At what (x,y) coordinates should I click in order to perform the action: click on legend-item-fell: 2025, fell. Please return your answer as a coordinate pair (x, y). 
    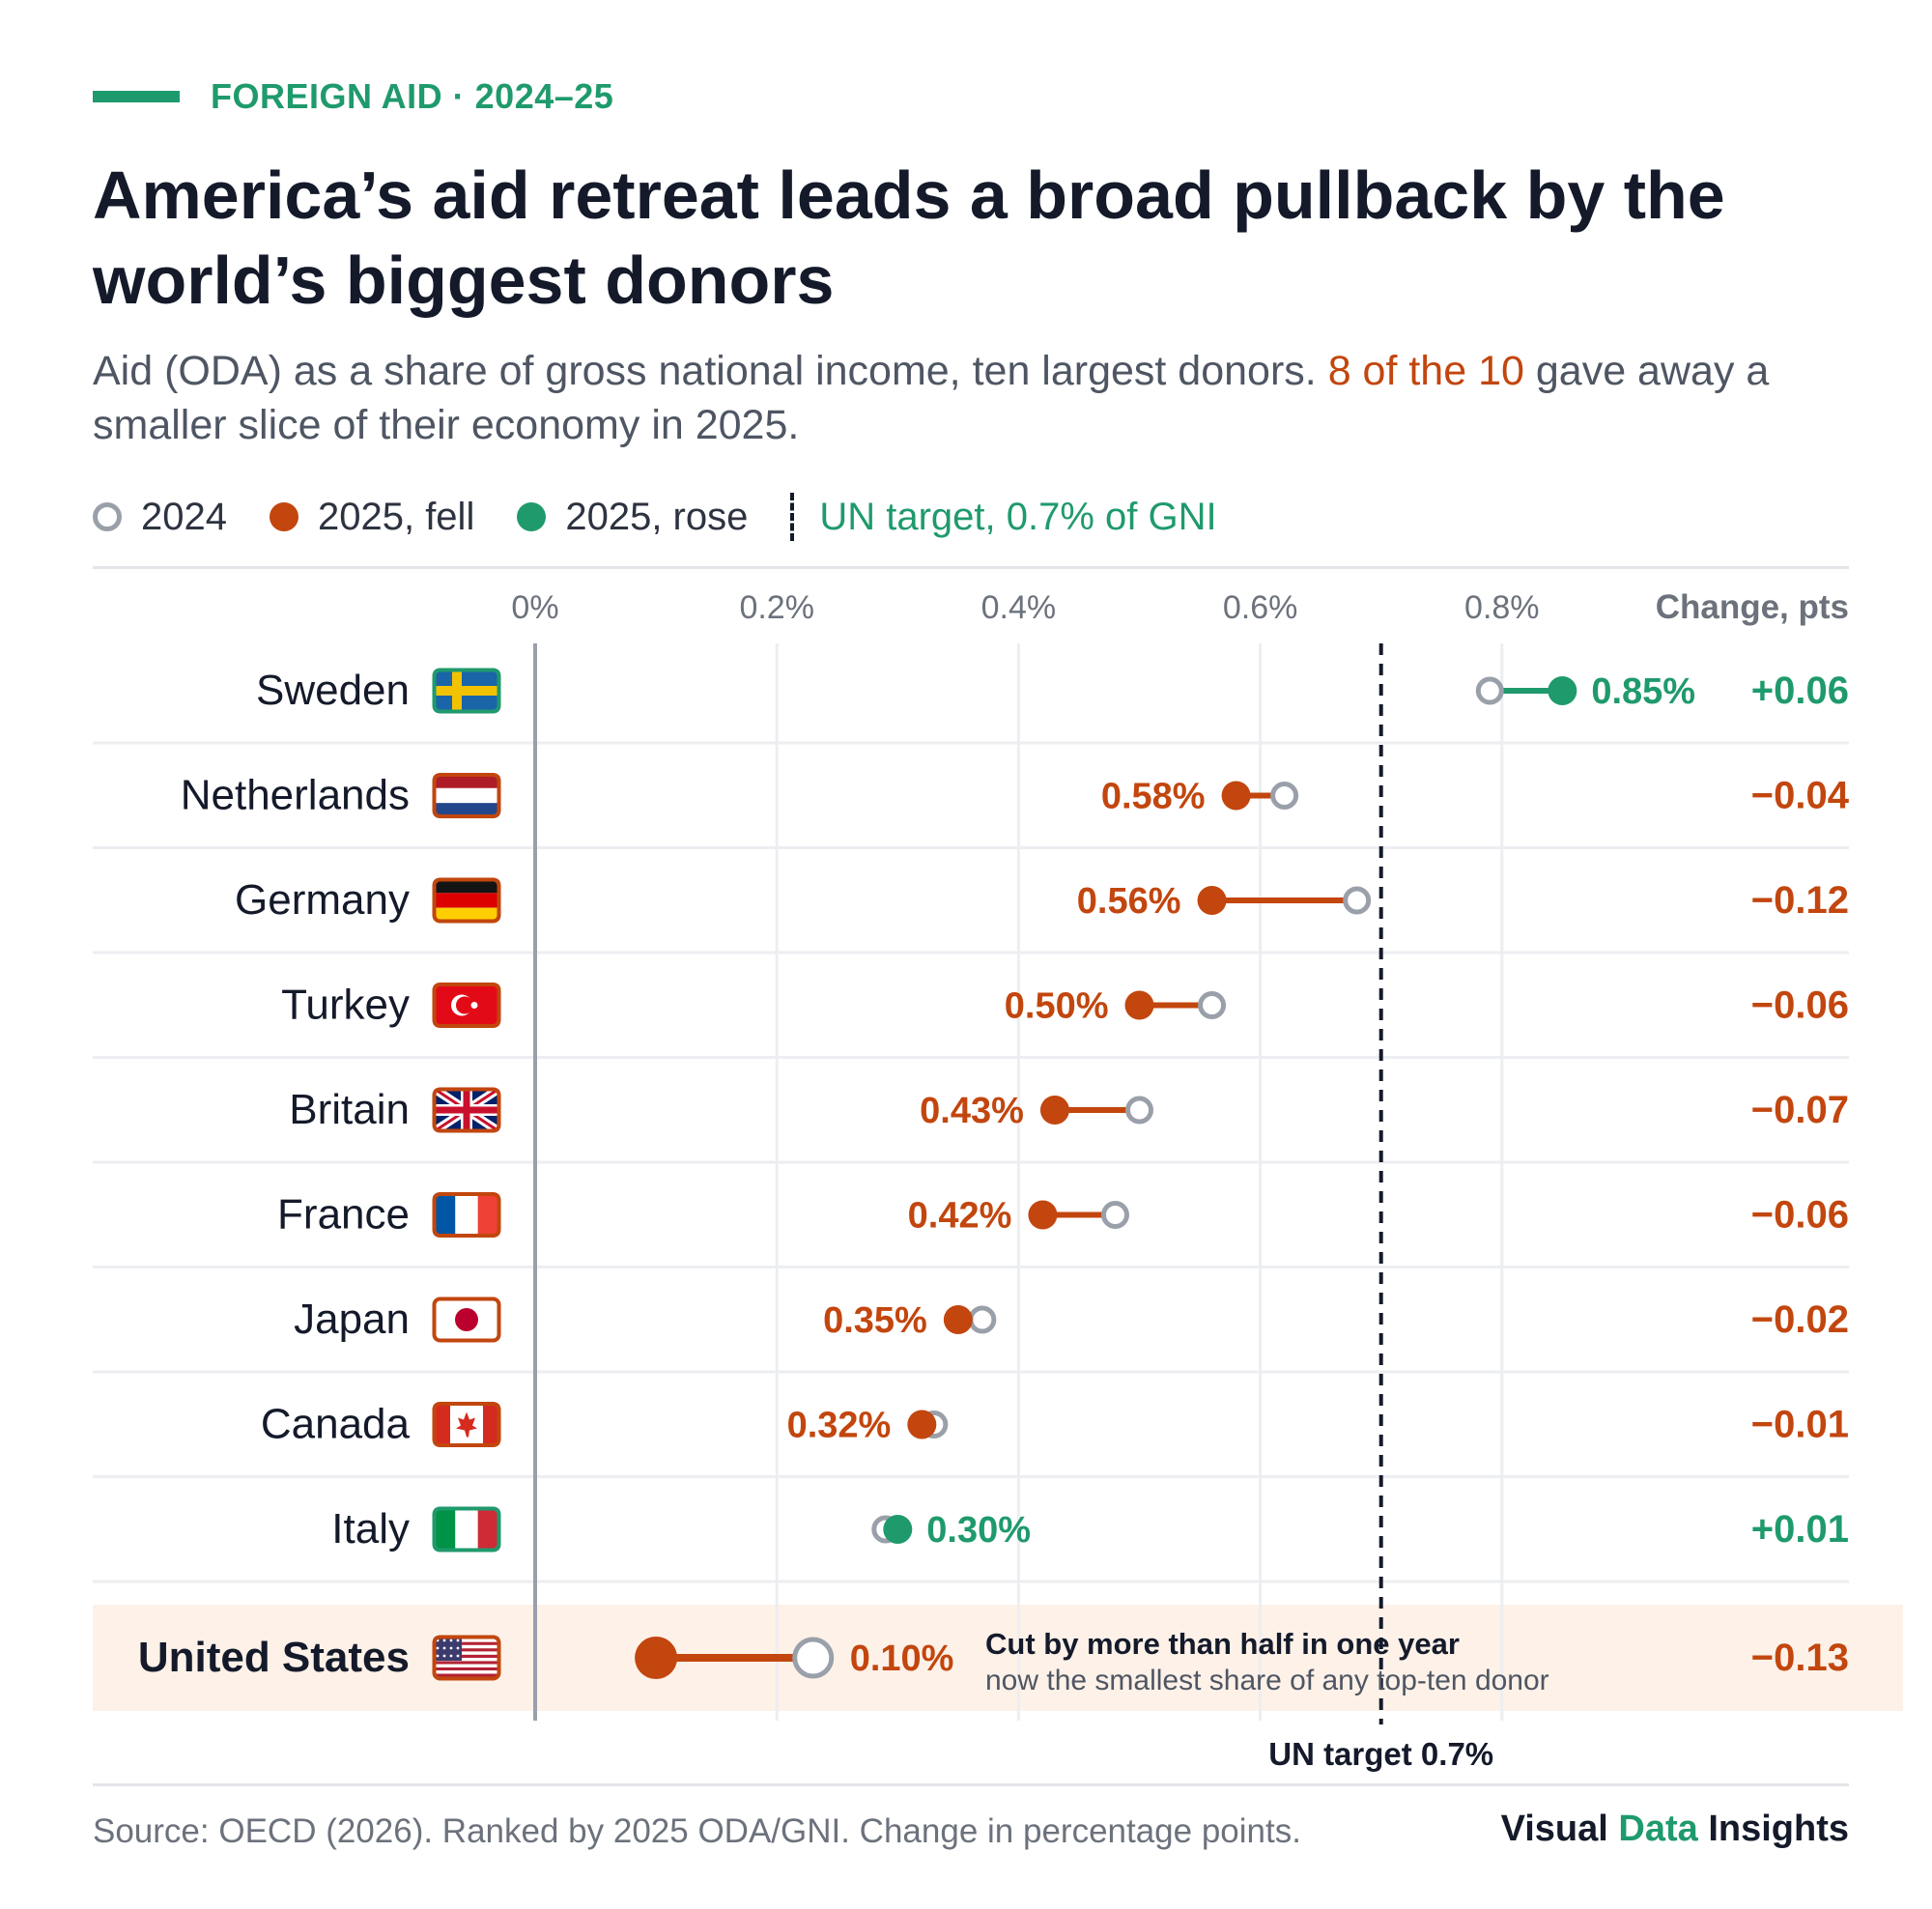
    Looking at the image, I should click on (372, 517).